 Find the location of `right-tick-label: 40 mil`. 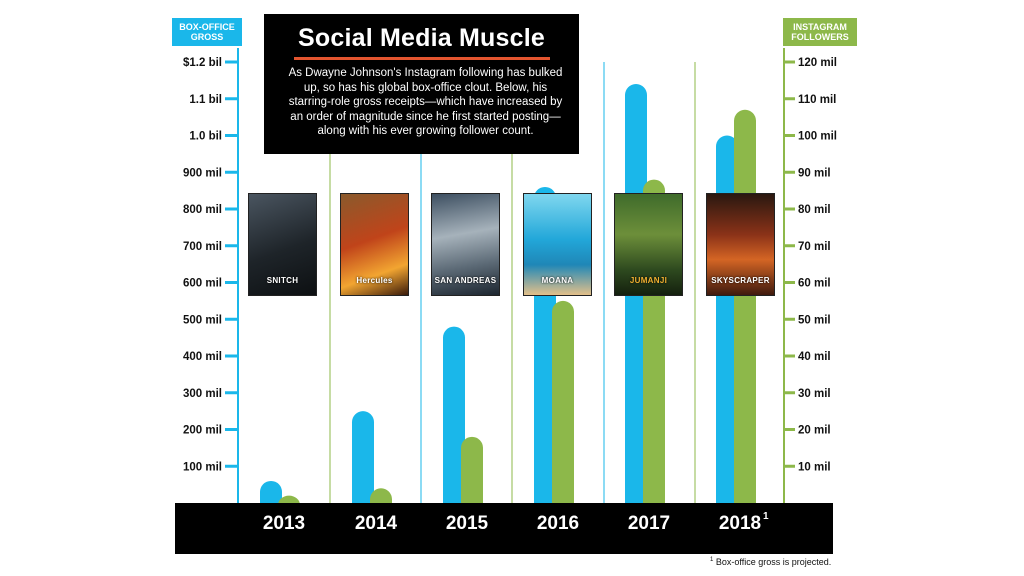

right-tick-label: 40 mil is located at coordinates (814, 357).